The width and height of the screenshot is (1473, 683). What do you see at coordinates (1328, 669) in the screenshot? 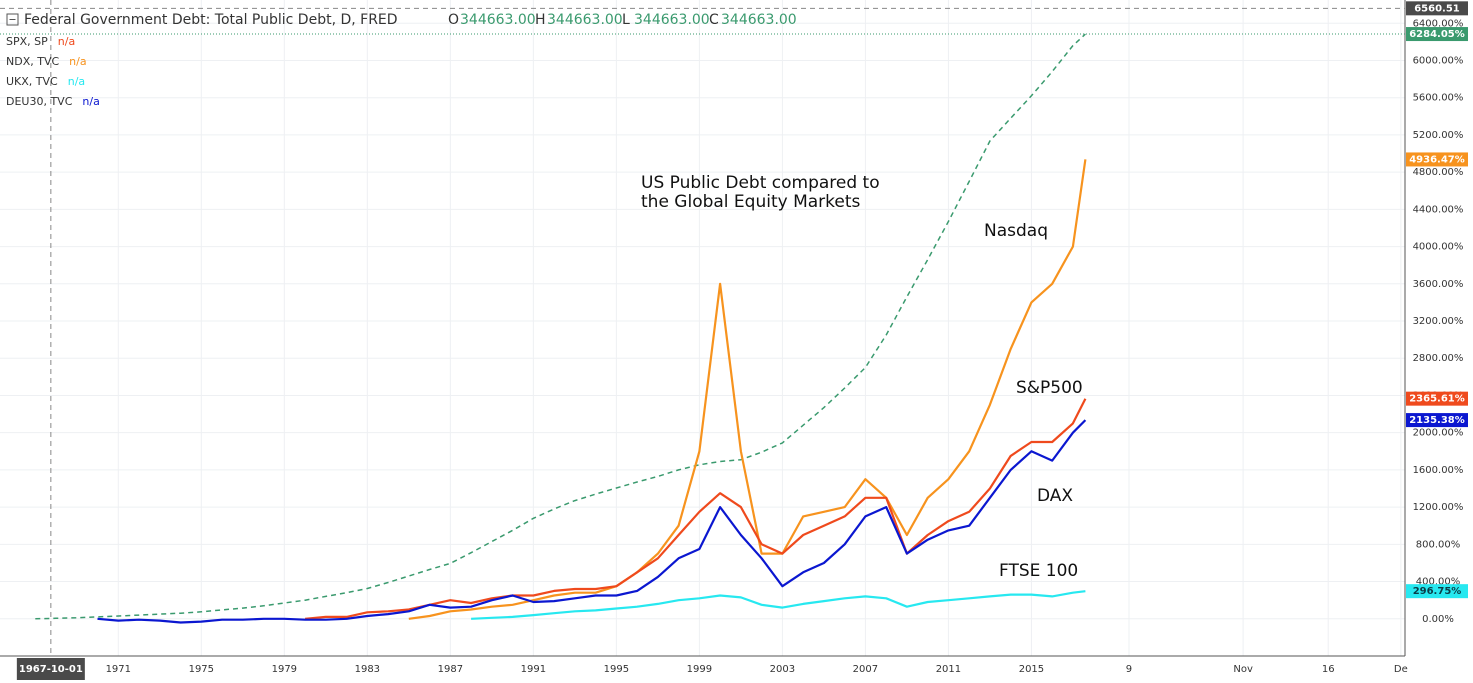
I see `x-tick-label: 16` at bounding box center [1328, 669].